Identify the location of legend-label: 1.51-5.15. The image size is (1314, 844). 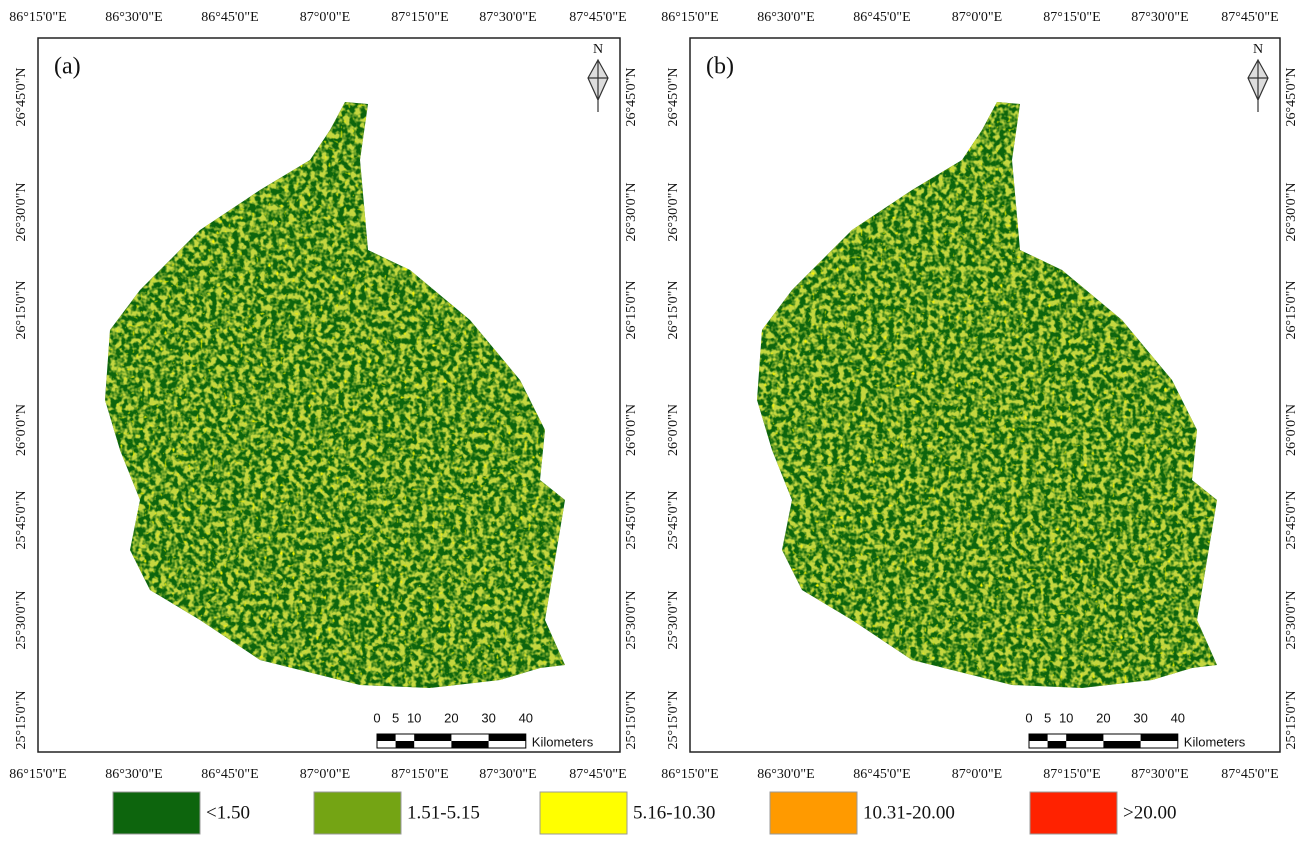
(443, 812).